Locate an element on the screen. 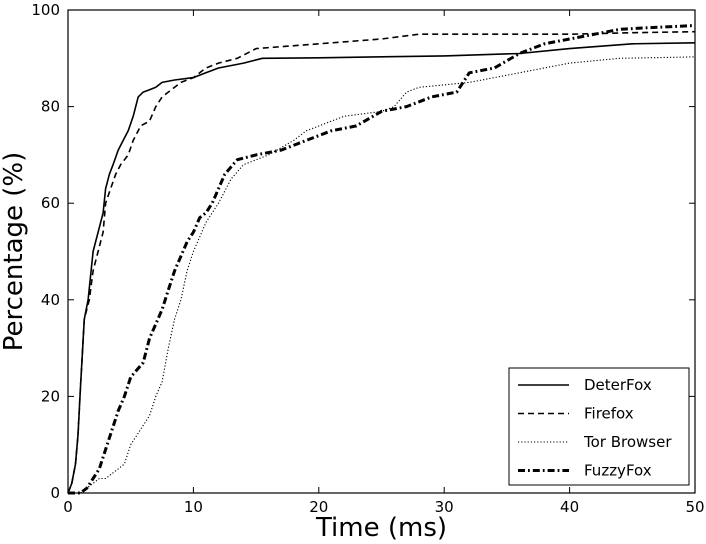  y-tick-label: 80 is located at coordinates (50, 107).